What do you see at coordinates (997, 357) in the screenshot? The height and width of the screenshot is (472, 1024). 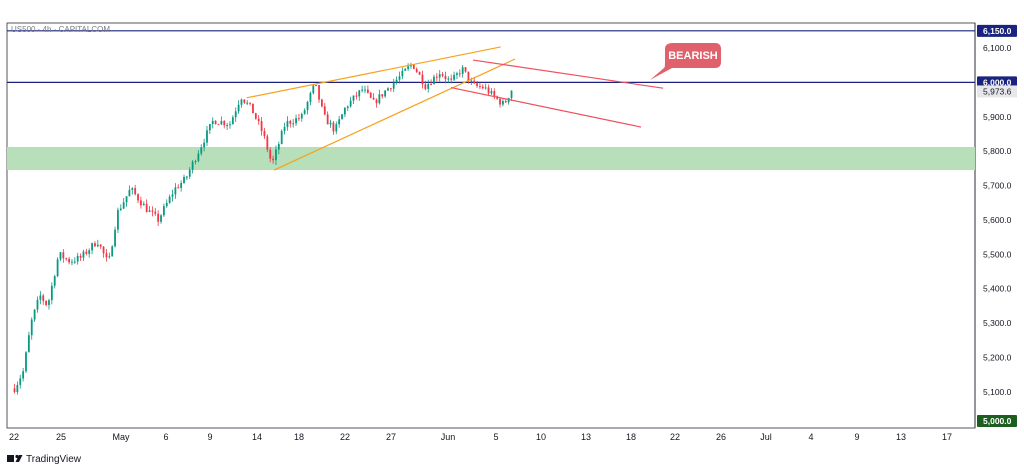 I see `y-tick-label: 5,200.0` at bounding box center [997, 357].